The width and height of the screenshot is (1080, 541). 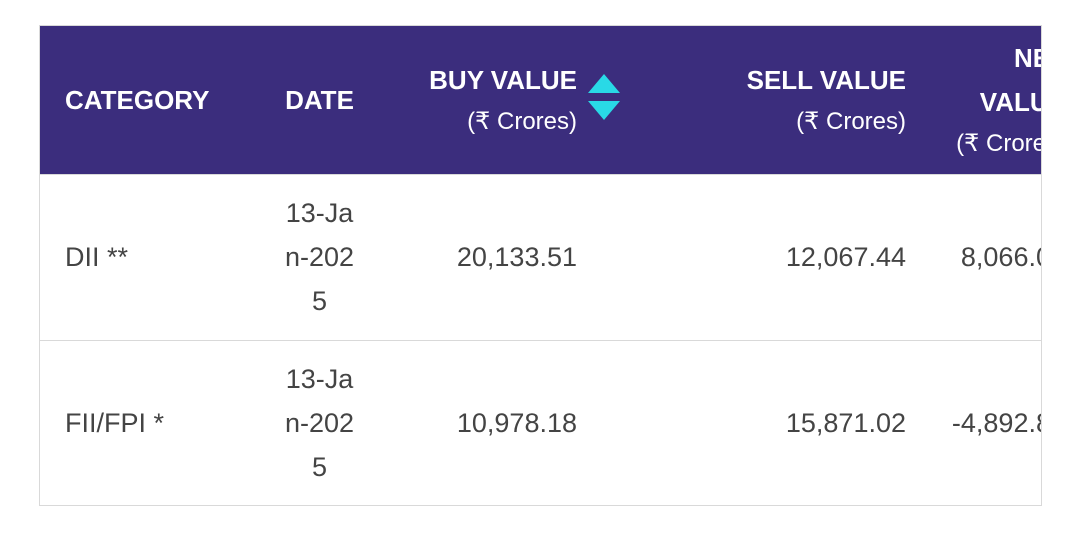 I want to click on cell-category: DII **, so click(x=97, y=257).